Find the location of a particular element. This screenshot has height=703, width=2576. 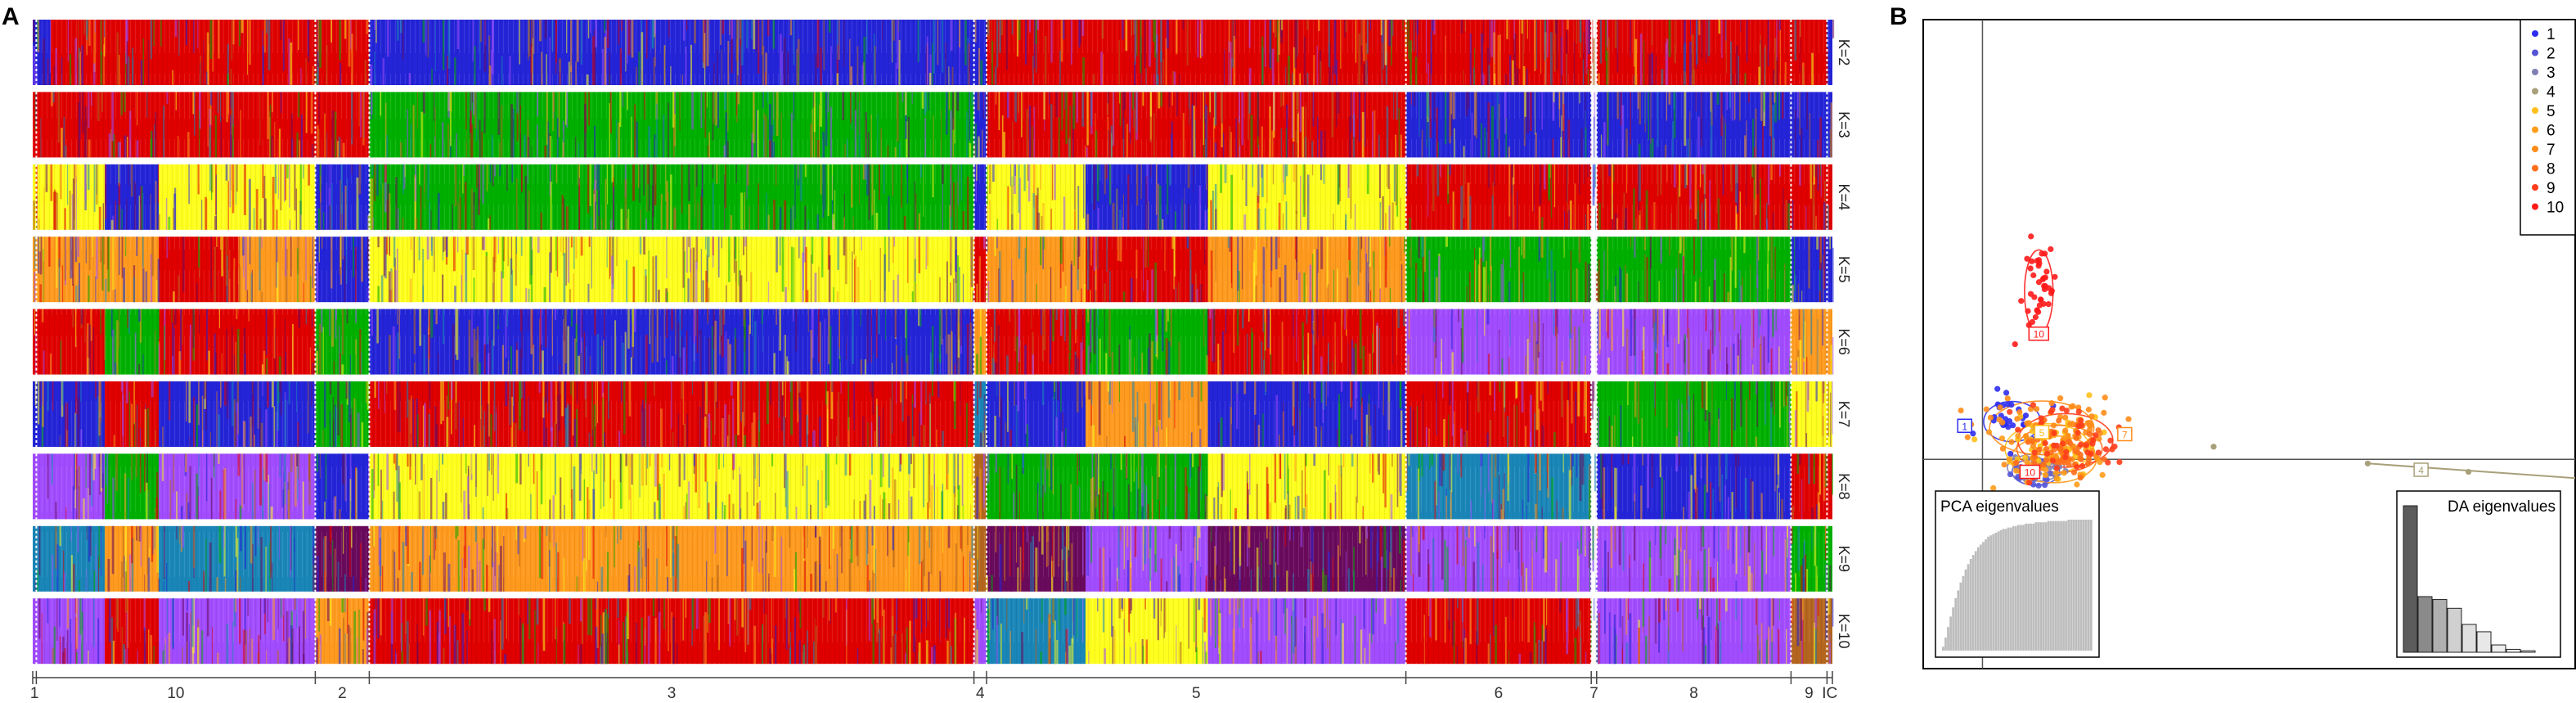

k-label: K=3 is located at coordinates (1844, 124).